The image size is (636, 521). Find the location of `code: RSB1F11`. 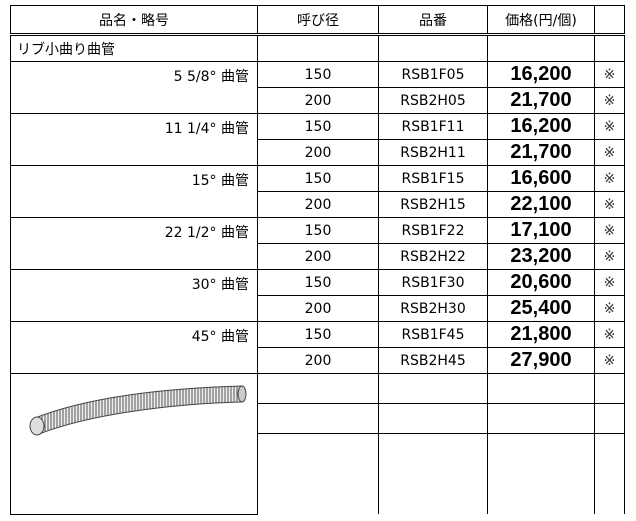

code: RSB1F11 is located at coordinates (433, 126).